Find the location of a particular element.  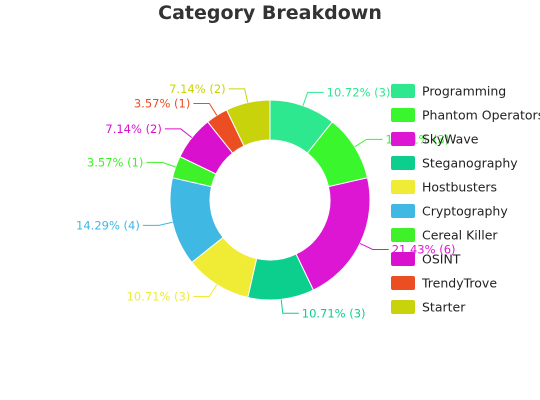

legend-label: Programming is located at coordinates (464, 91).